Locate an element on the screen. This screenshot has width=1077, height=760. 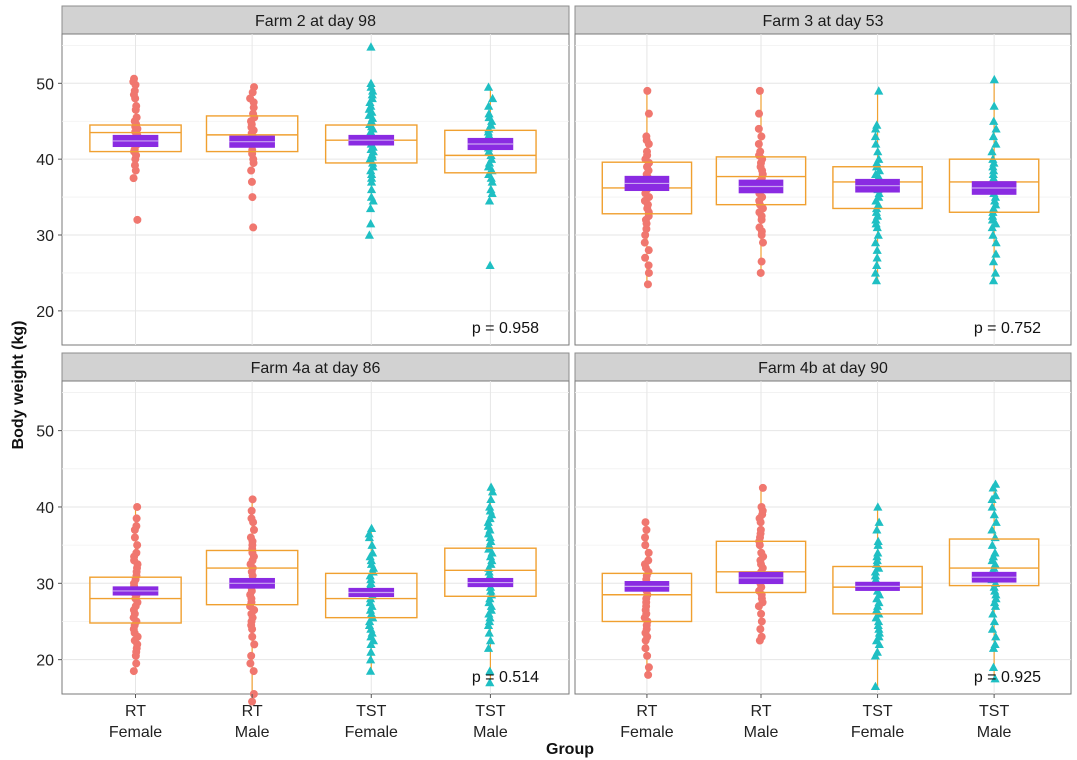
facet-title: Farm 3 at day 53 is located at coordinates (823, 21).